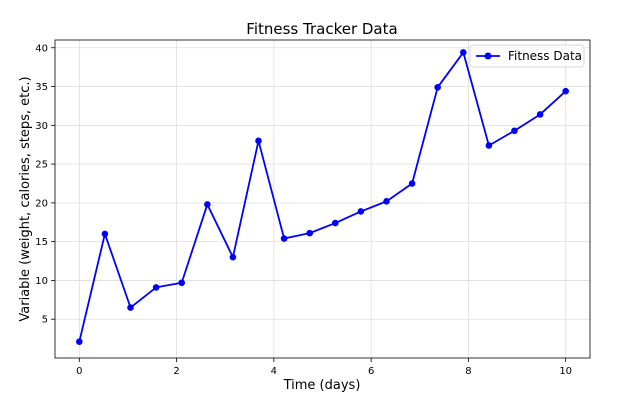 This screenshot has width=627, height=402. Describe the element at coordinates (488, 56) in the screenshot. I see `legend-marker` at that location.